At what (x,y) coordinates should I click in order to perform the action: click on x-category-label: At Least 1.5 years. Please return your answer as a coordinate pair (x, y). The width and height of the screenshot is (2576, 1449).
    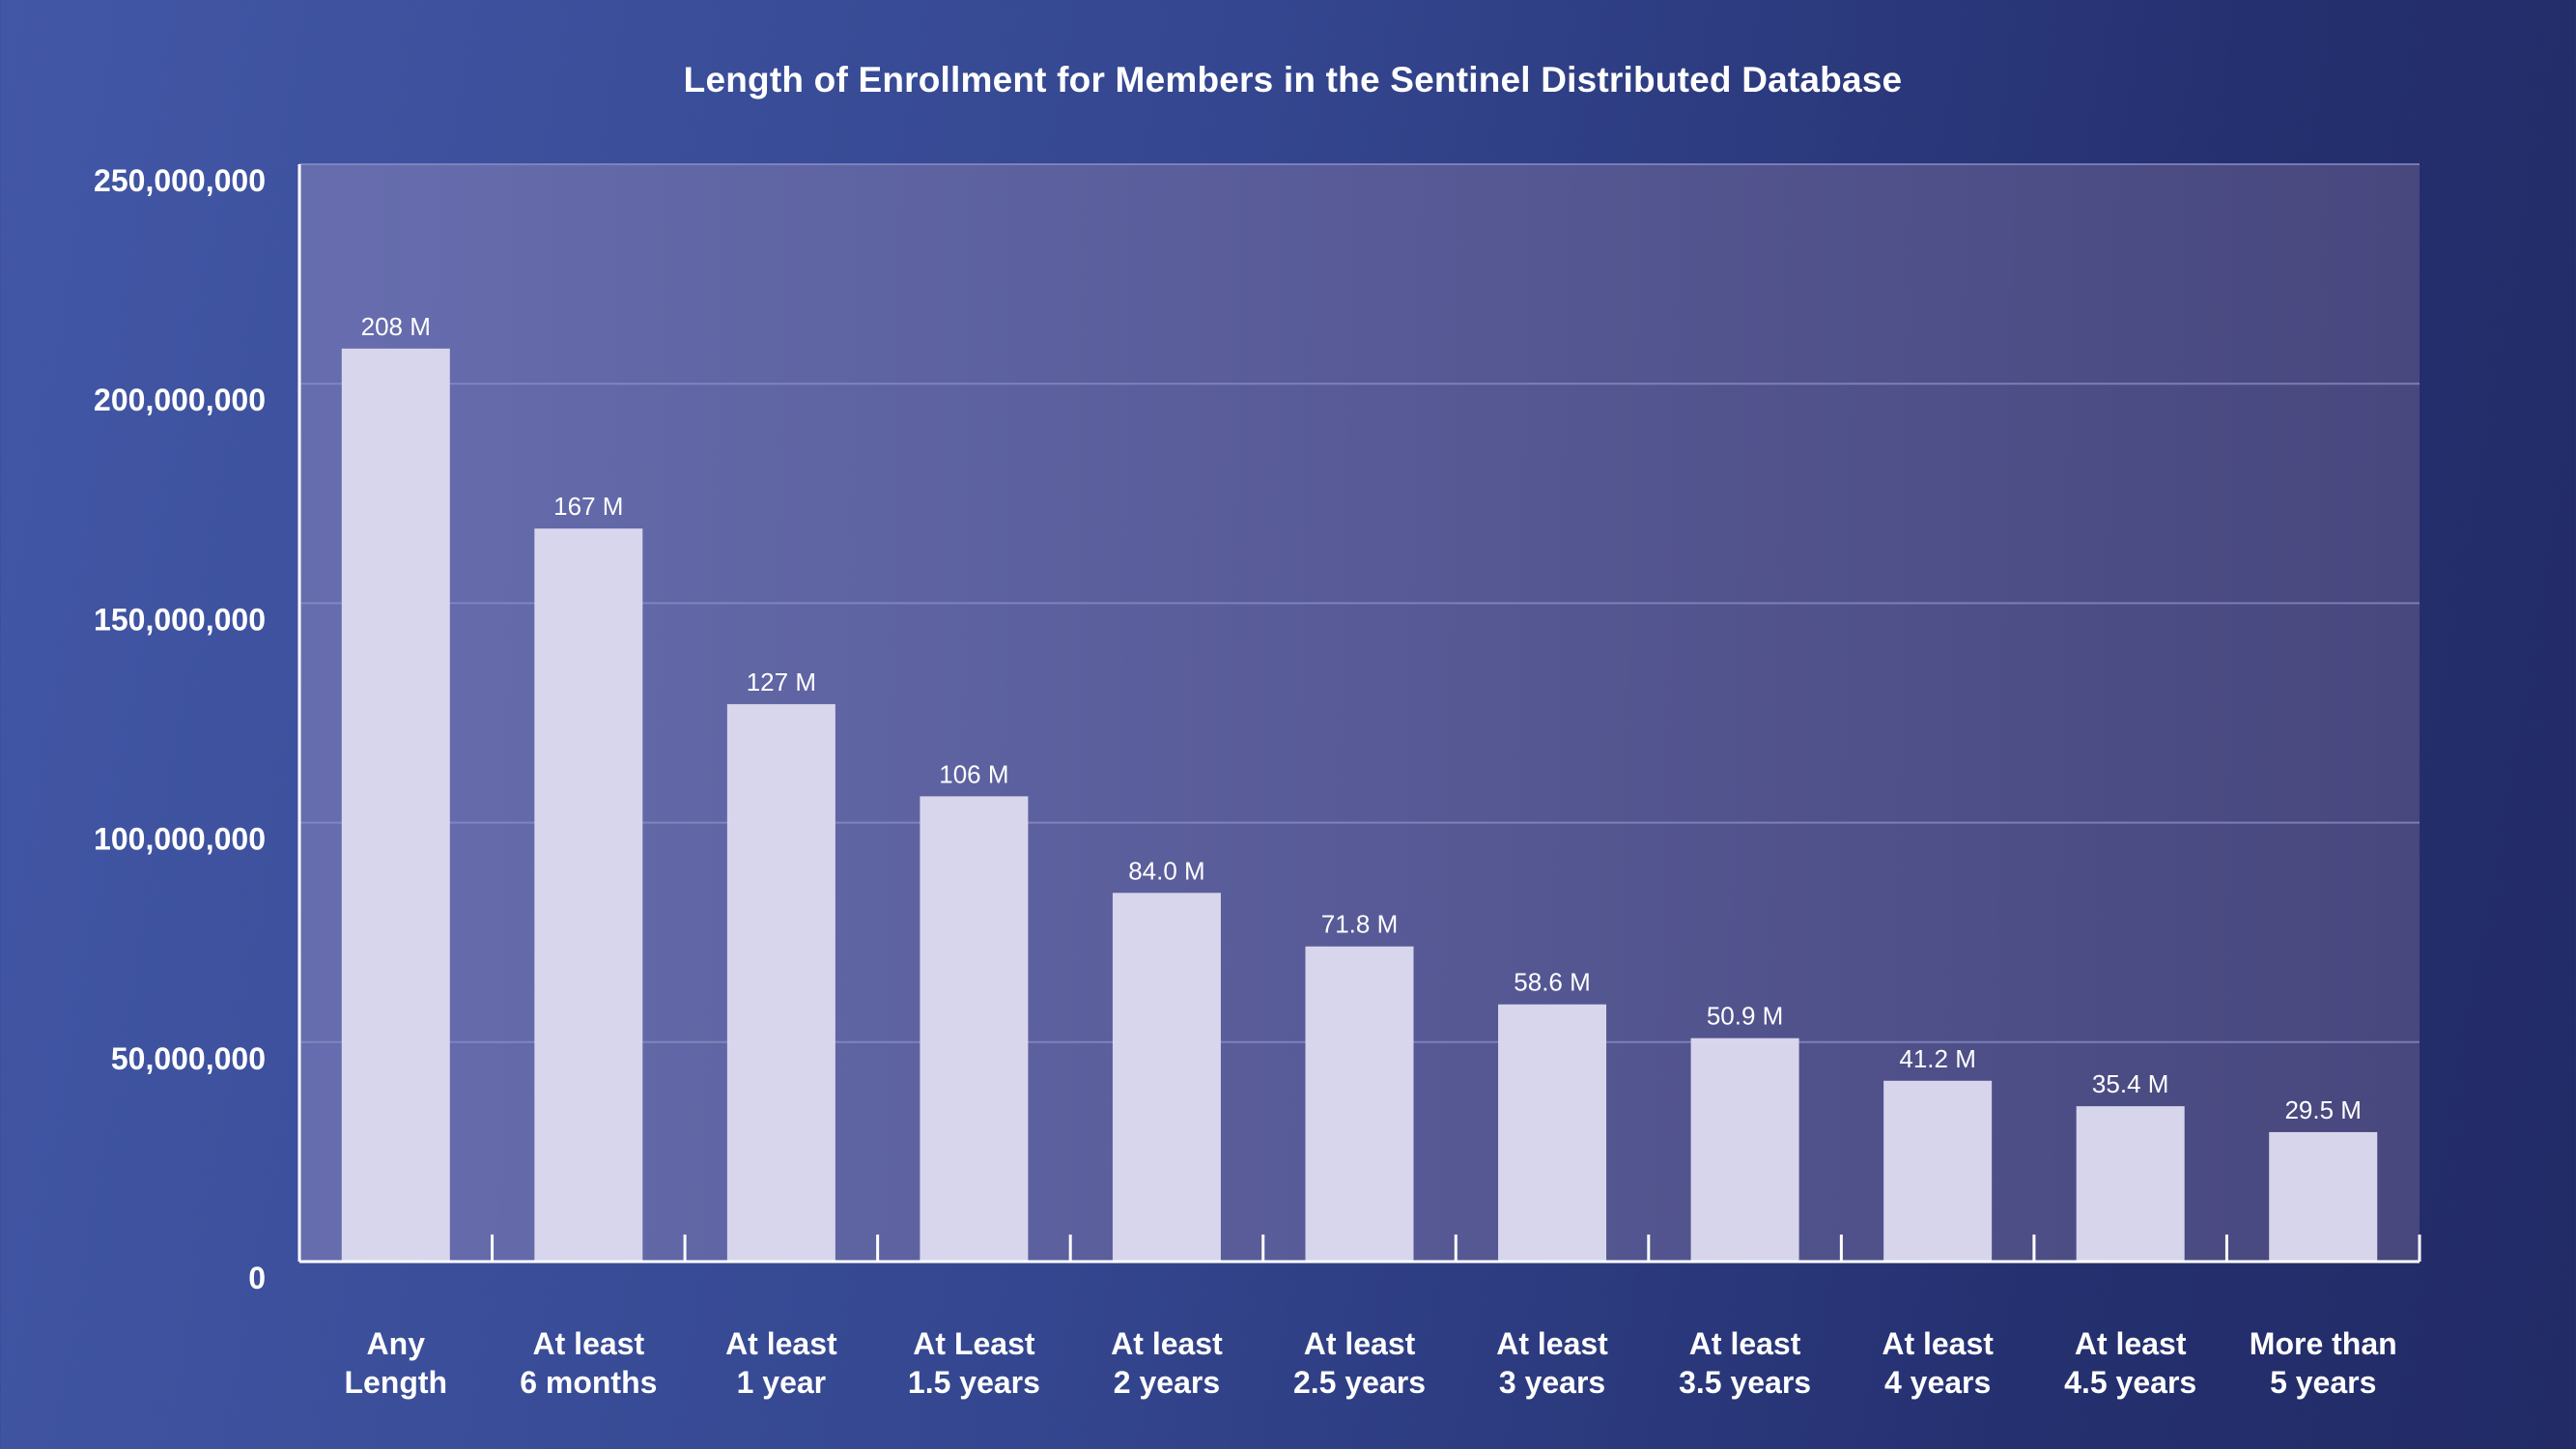
    Looking at the image, I should click on (974, 1363).